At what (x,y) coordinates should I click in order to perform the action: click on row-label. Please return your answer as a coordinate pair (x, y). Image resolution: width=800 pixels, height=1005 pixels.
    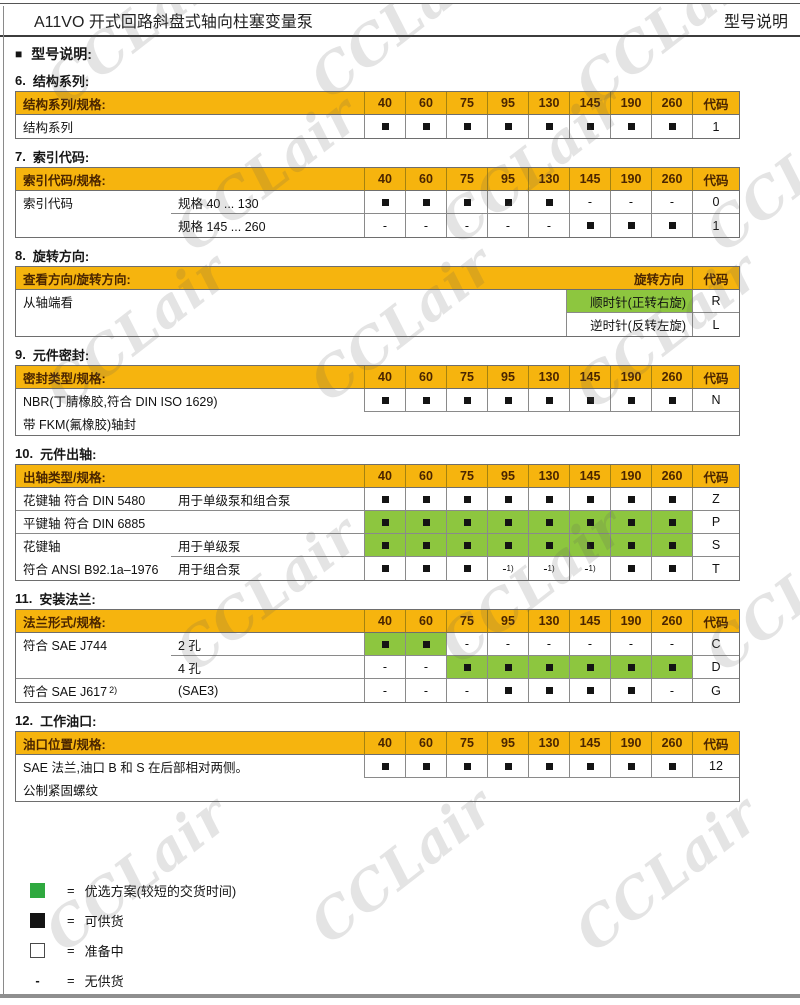
    Looking at the image, I should click on (291, 324).